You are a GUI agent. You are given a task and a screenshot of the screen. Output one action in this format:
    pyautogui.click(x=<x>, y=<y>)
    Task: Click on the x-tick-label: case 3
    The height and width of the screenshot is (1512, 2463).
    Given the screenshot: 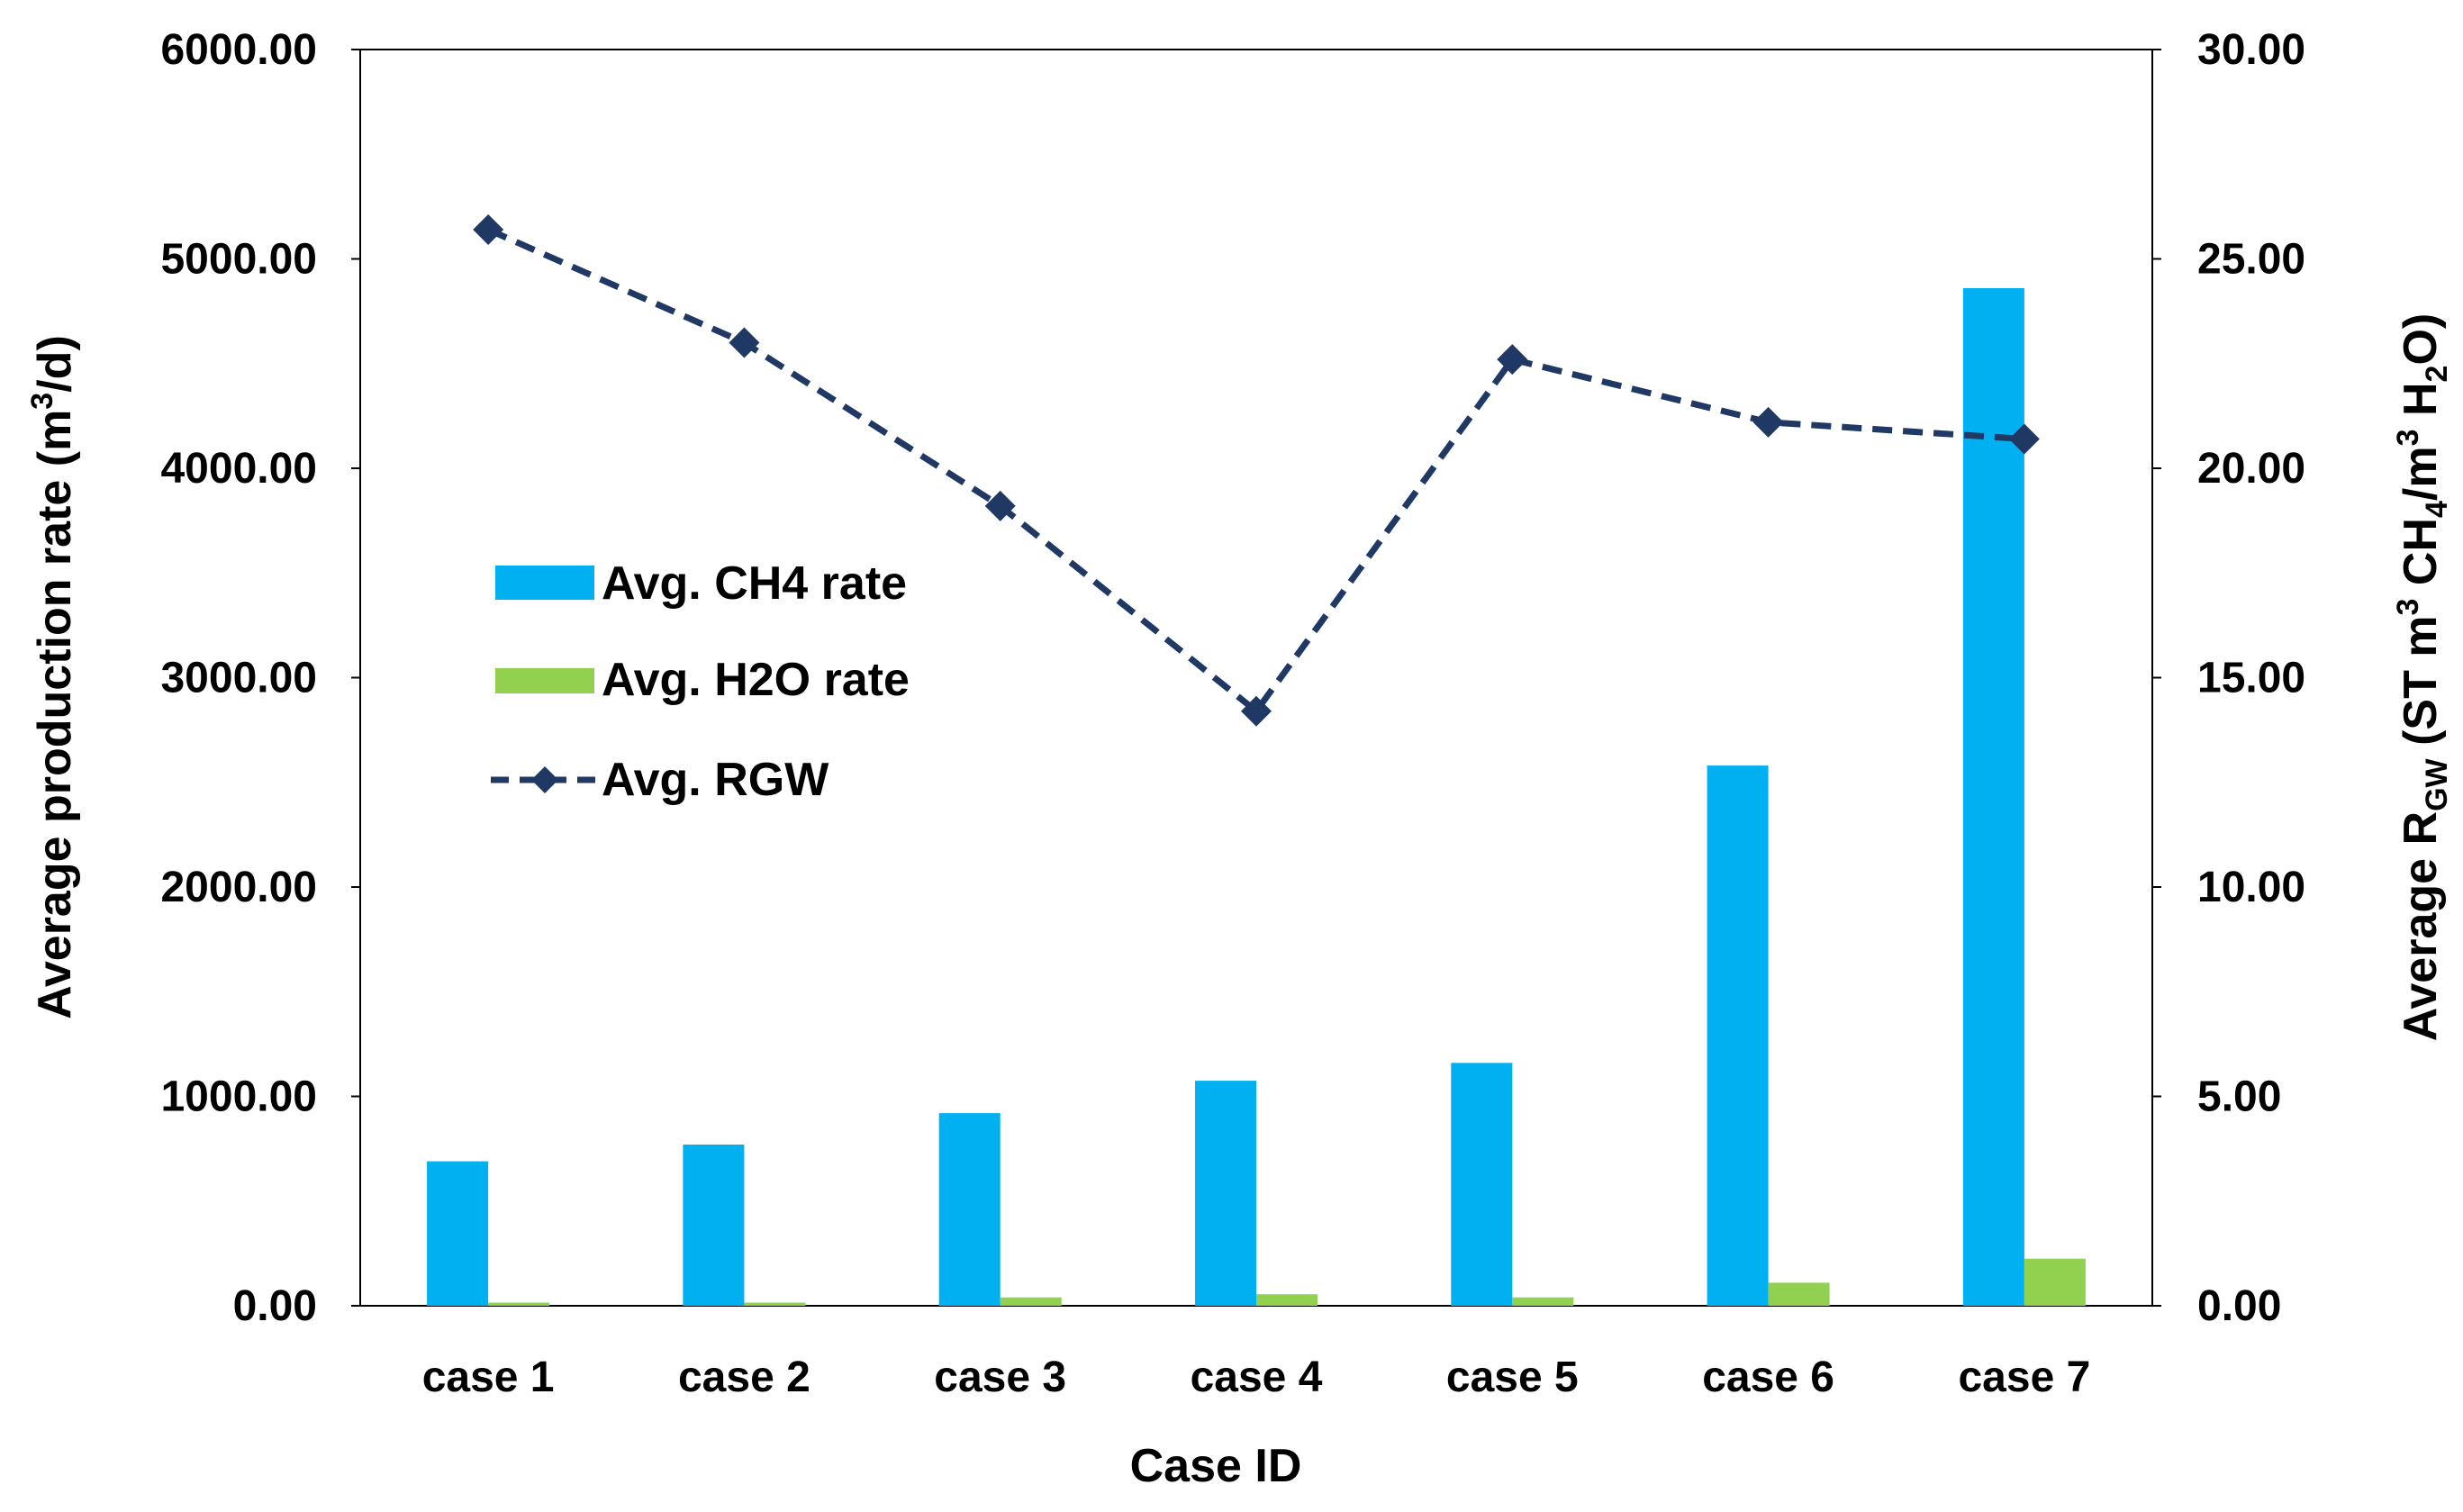 What is the action you would take?
    pyautogui.click(x=1000, y=1377)
    